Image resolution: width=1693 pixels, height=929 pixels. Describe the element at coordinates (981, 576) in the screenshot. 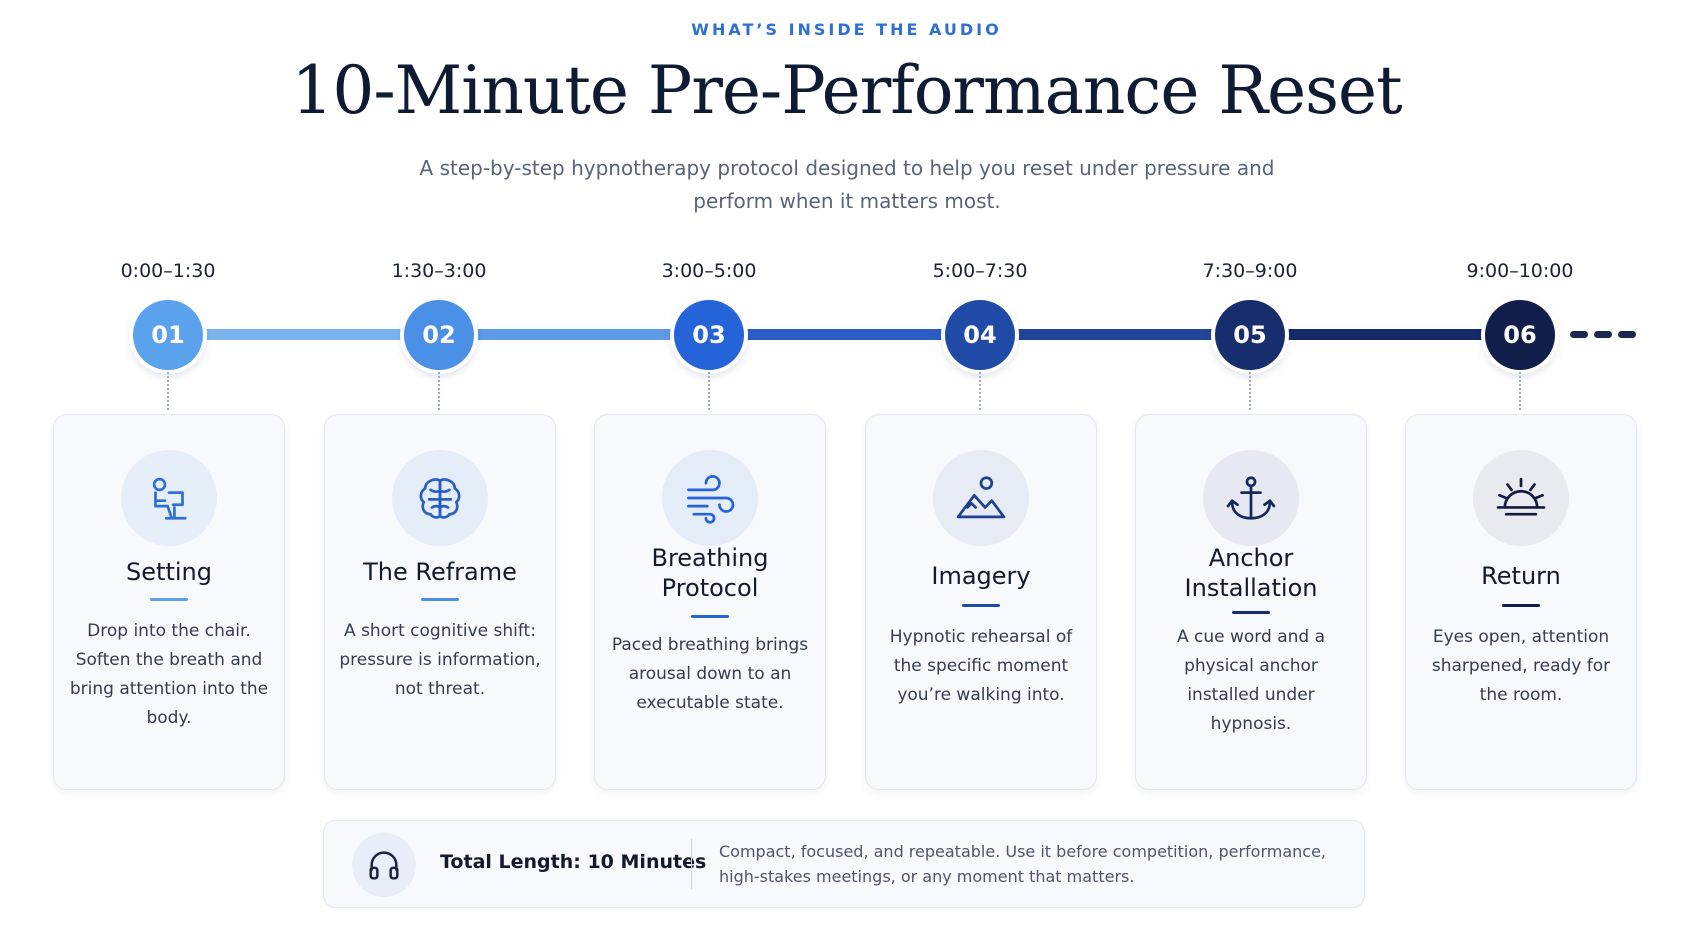

I see `step-title: Imagery` at that location.